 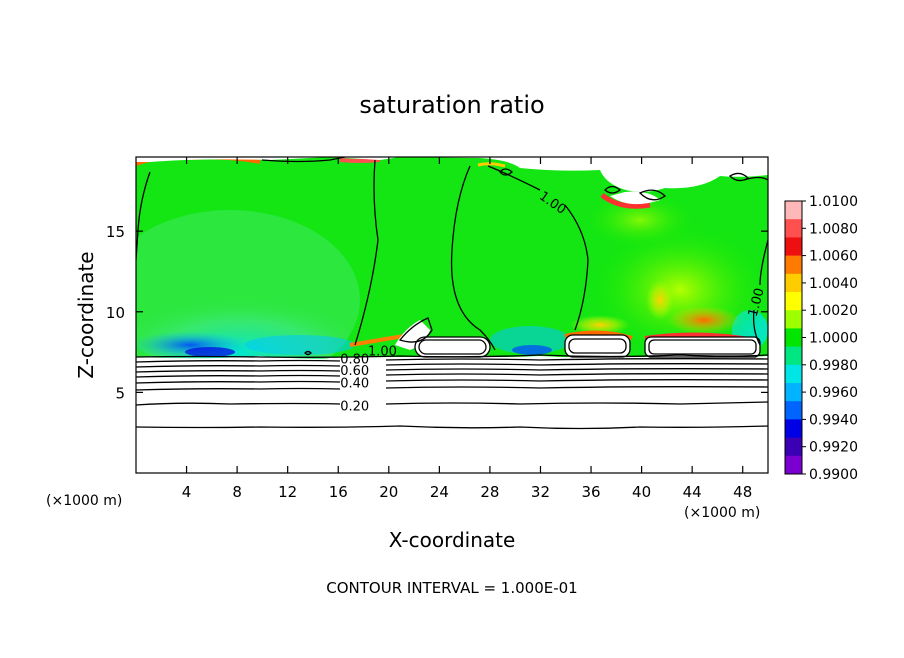 I want to click on y-tick-label: 10, so click(x=115, y=313).